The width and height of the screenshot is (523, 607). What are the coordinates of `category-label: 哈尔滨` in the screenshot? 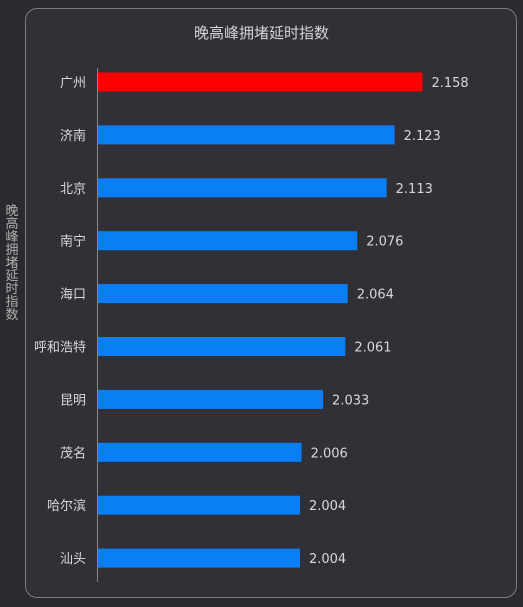 It's located at (66, 506).